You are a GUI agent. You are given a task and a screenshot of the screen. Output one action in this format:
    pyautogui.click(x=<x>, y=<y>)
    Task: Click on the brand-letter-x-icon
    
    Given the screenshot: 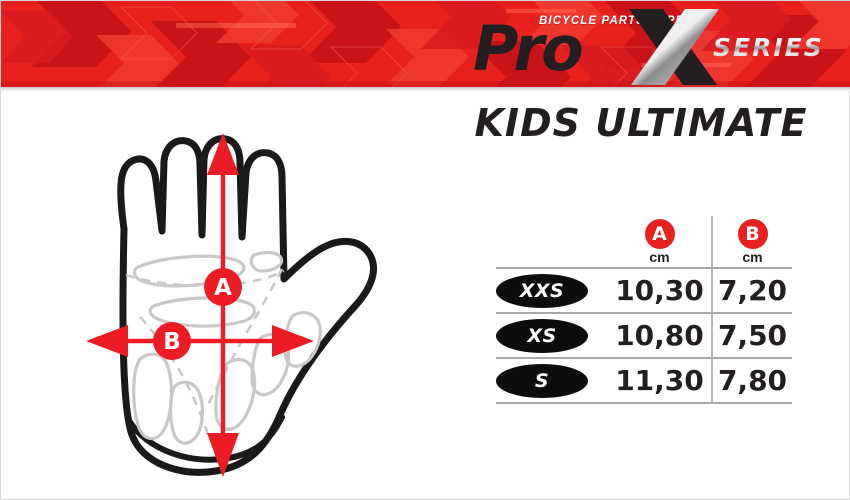 What is the action you would take?
    pyautogui.click(x=674, y=47)
    